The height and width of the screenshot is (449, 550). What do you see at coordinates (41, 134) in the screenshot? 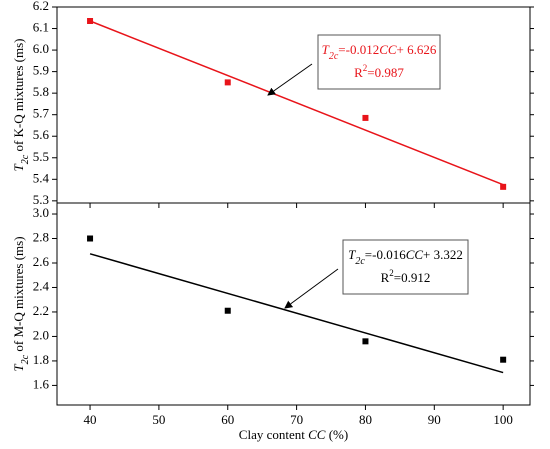
I see `y-tick-label: 5.6` at bounding box center [41, 134].